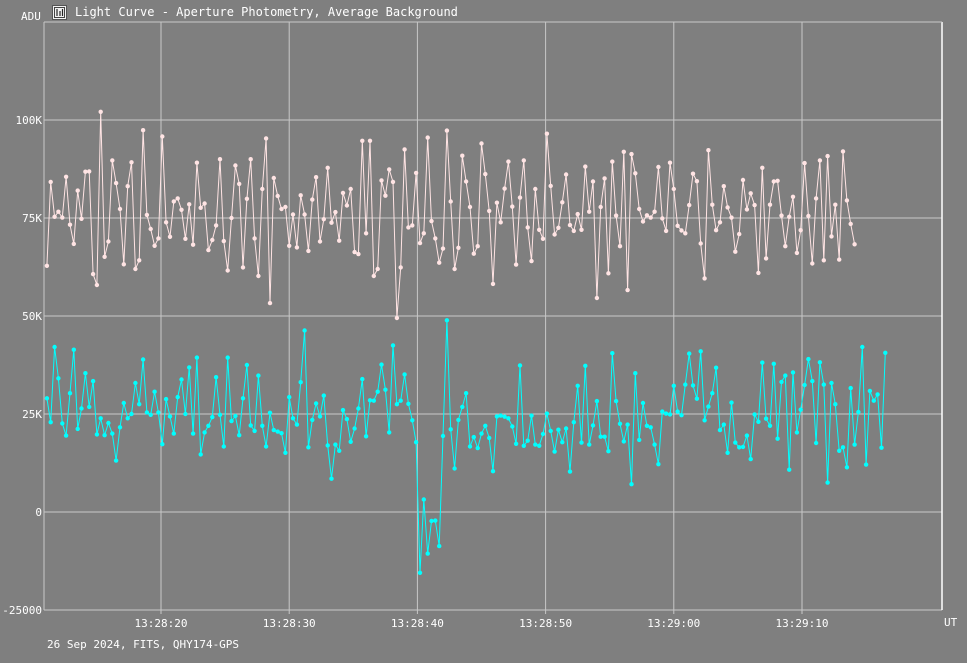 The width and height of the screenshot is (967, 663). I want to click on y-tick-label: 25K, so click(32, 414).